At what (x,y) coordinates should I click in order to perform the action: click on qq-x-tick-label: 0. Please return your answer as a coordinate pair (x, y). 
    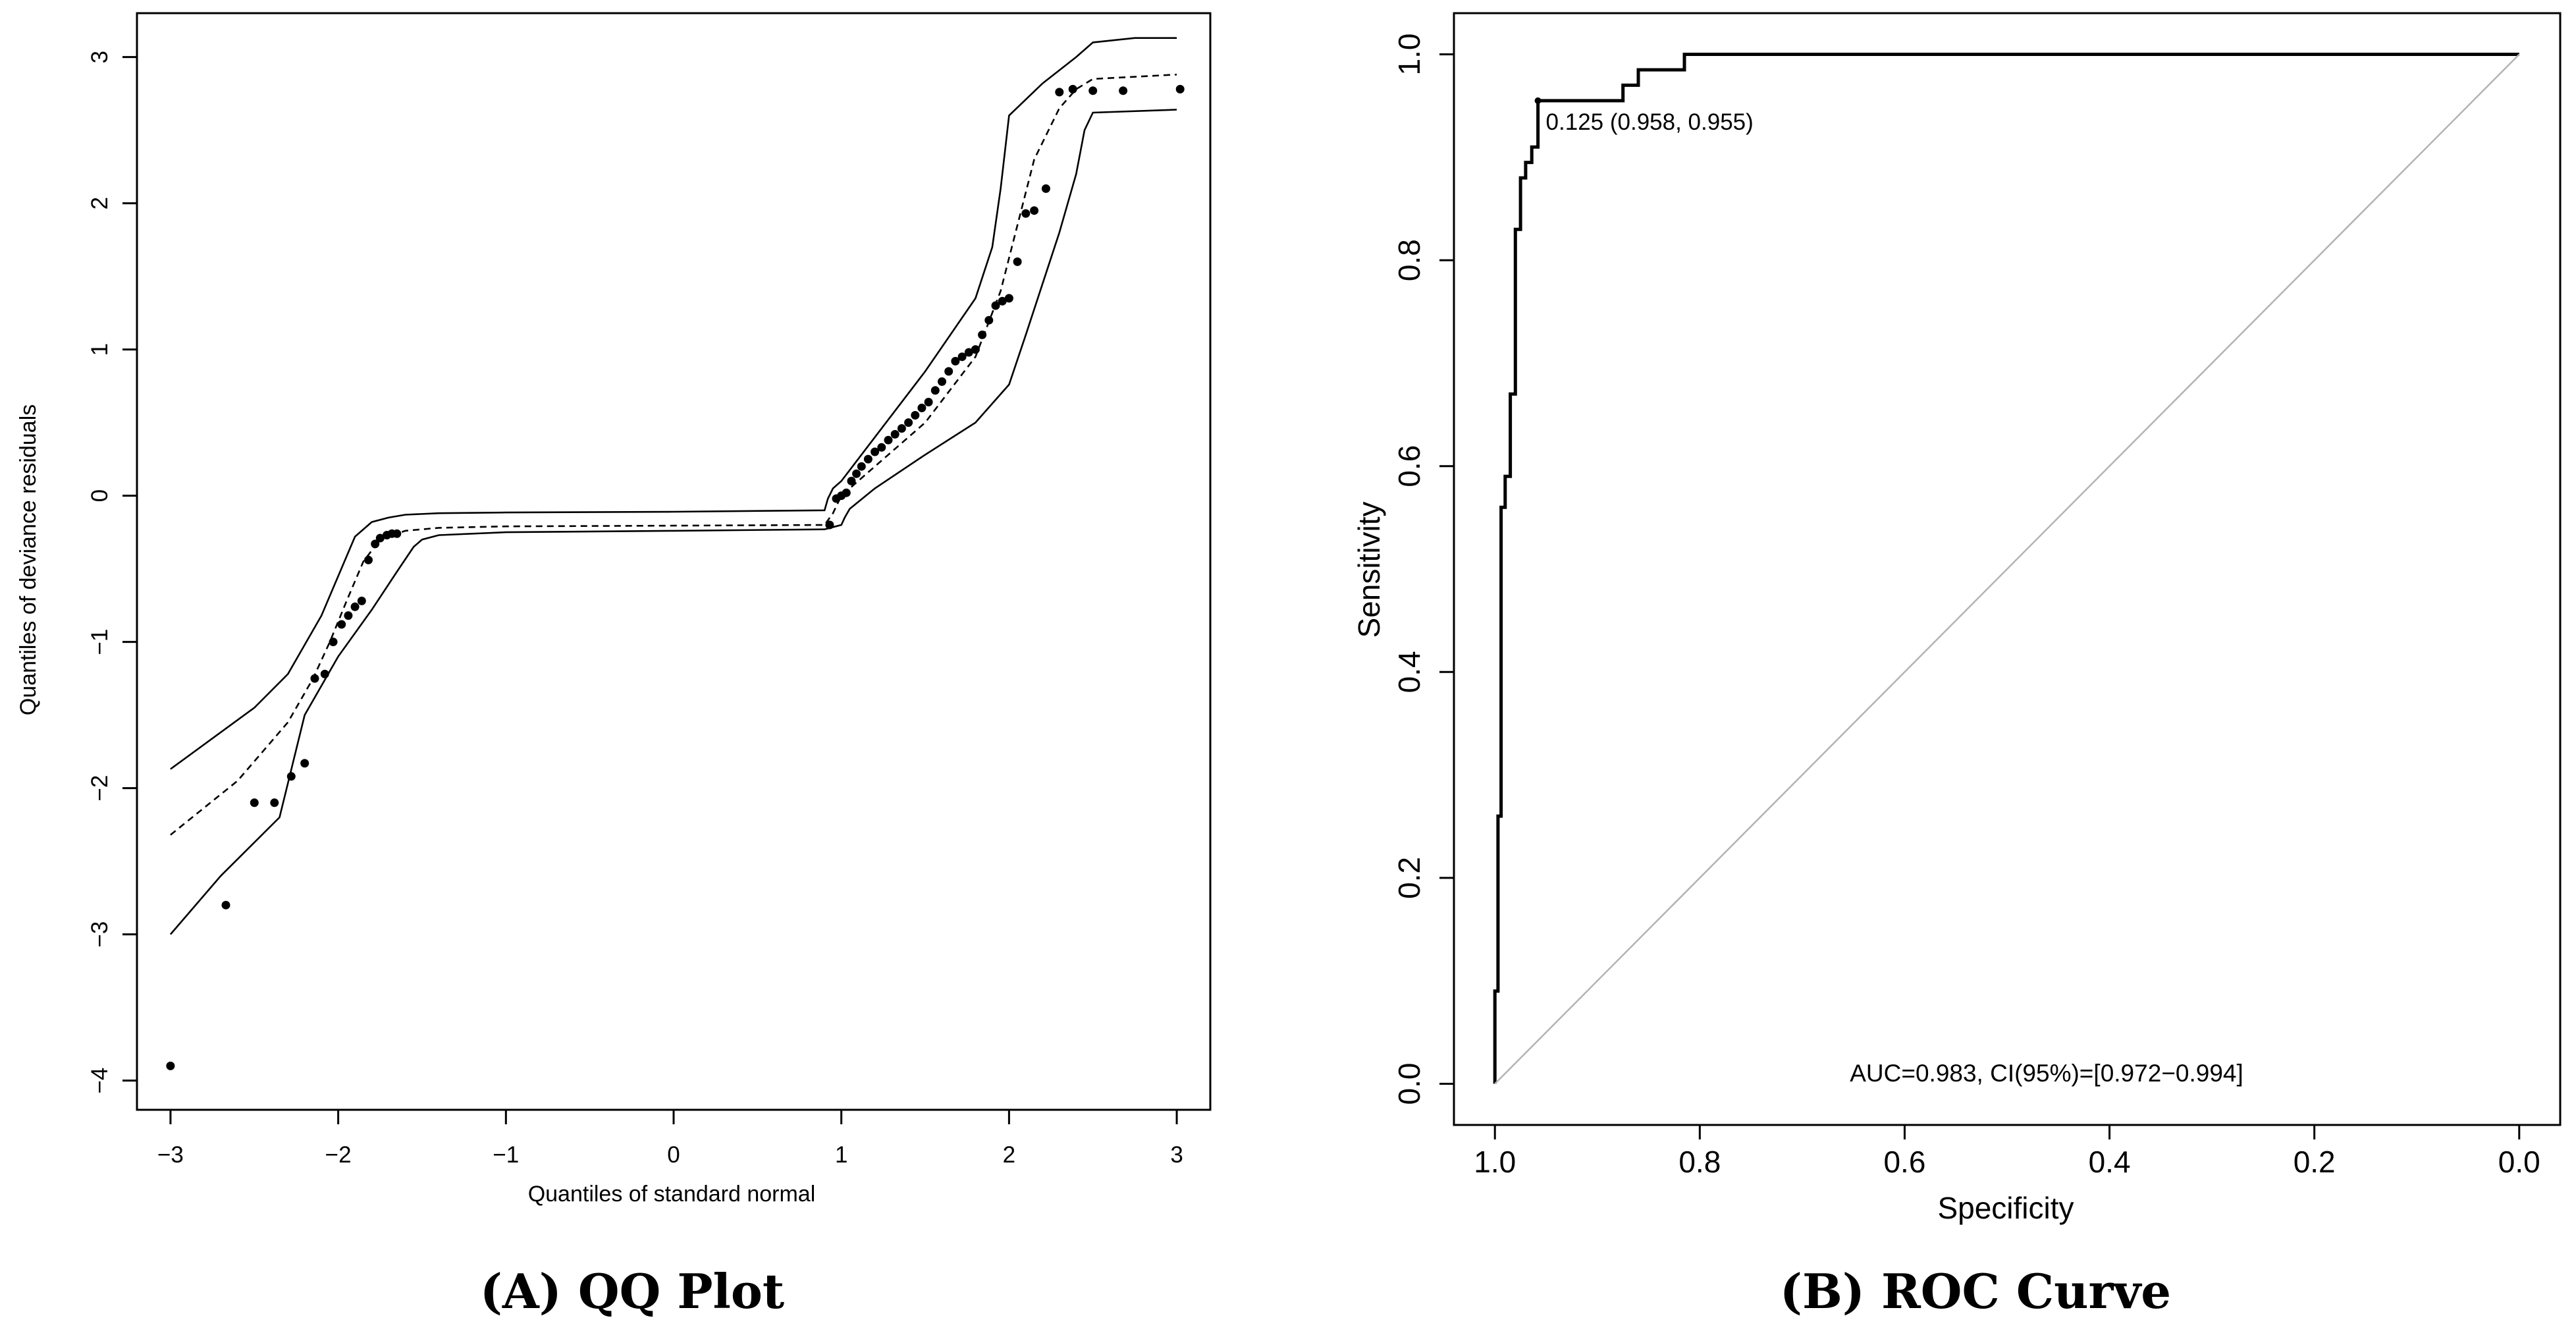
    Looking at the image, I should click on (673, 1155).